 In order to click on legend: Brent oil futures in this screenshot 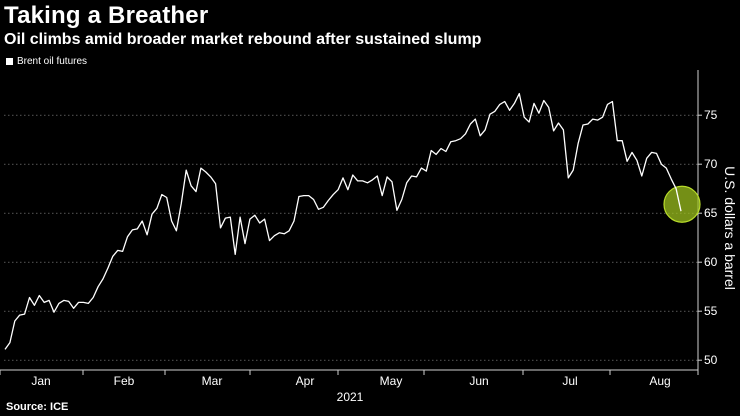, I will do `click(46, 61)`.